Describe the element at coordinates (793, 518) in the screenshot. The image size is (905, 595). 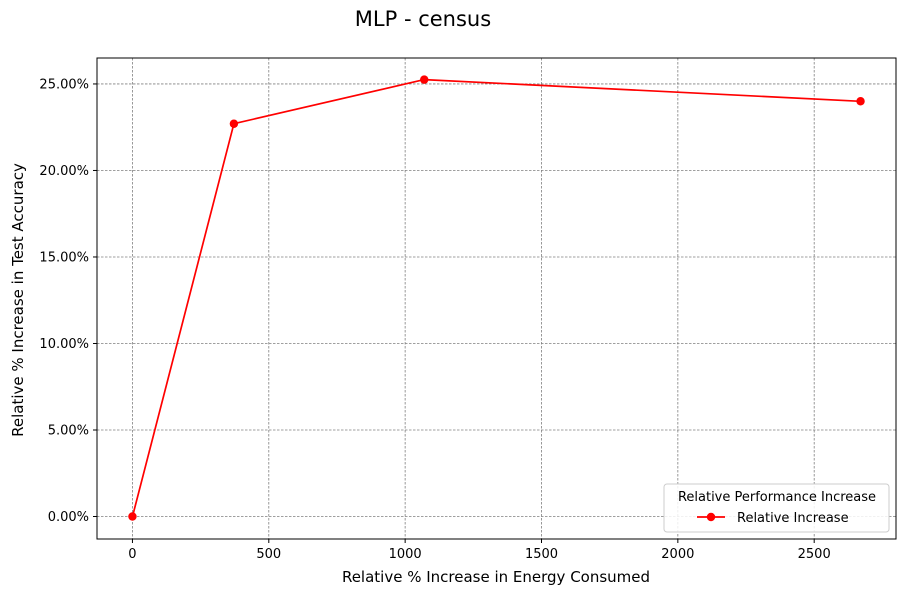
I see `legend-entry-label: Relative Increase` at that location.